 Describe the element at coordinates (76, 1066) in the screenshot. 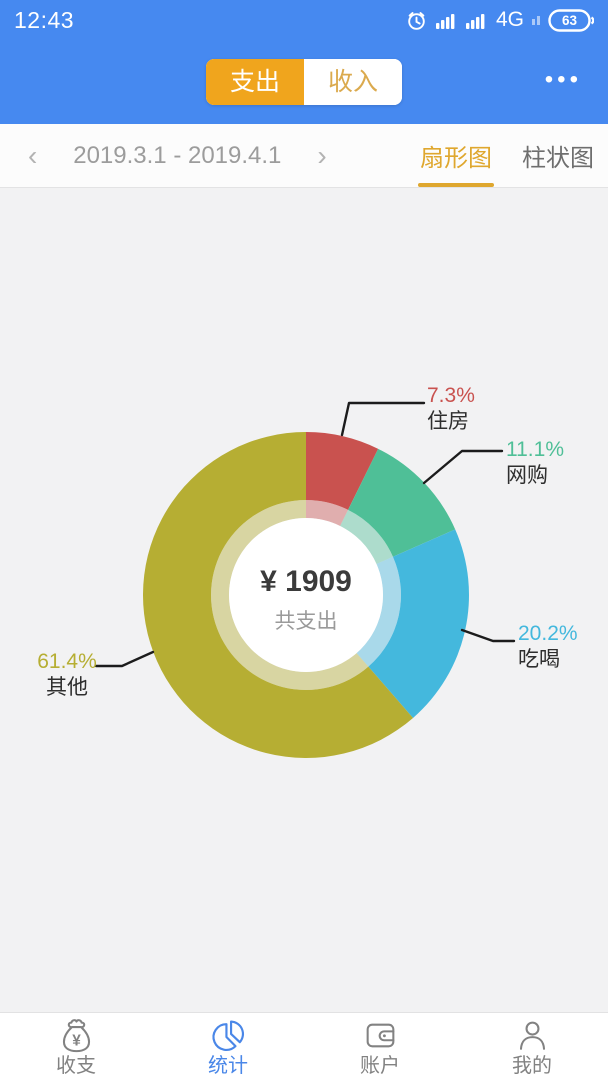

I see `nav-label-transactions: 收支` at that location.